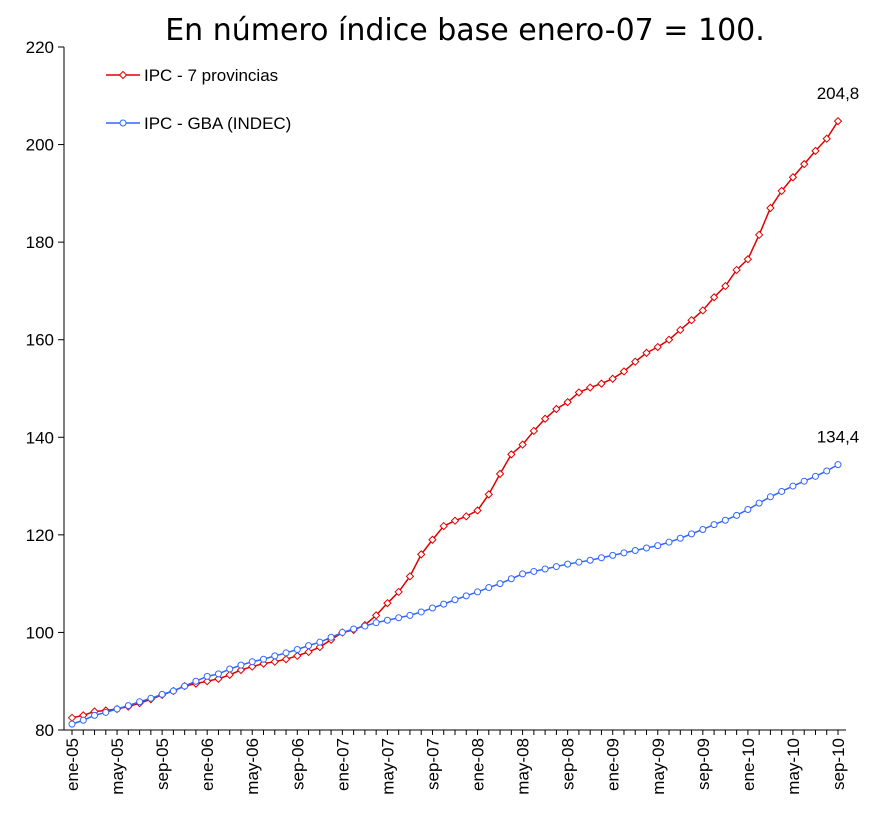  Describe the element at coordinates (703, 764) in the screenshot. I see `x-tick-label: sep-09` at that location.